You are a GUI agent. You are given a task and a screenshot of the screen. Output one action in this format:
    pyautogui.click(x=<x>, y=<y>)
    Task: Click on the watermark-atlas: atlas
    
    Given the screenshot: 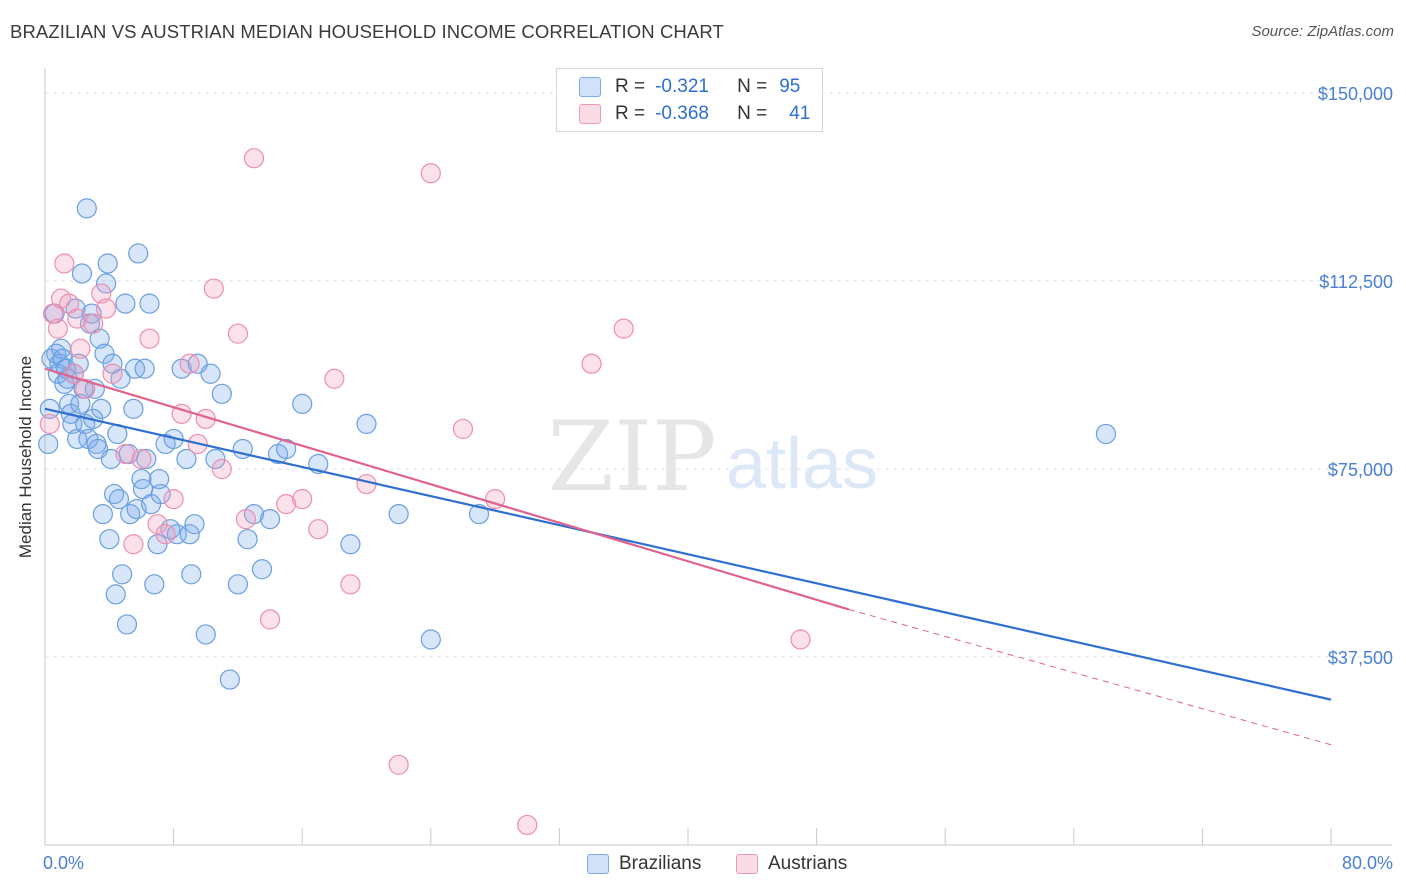 What is the action you would take?
    pyautogui.click(x=802, y=464)
    